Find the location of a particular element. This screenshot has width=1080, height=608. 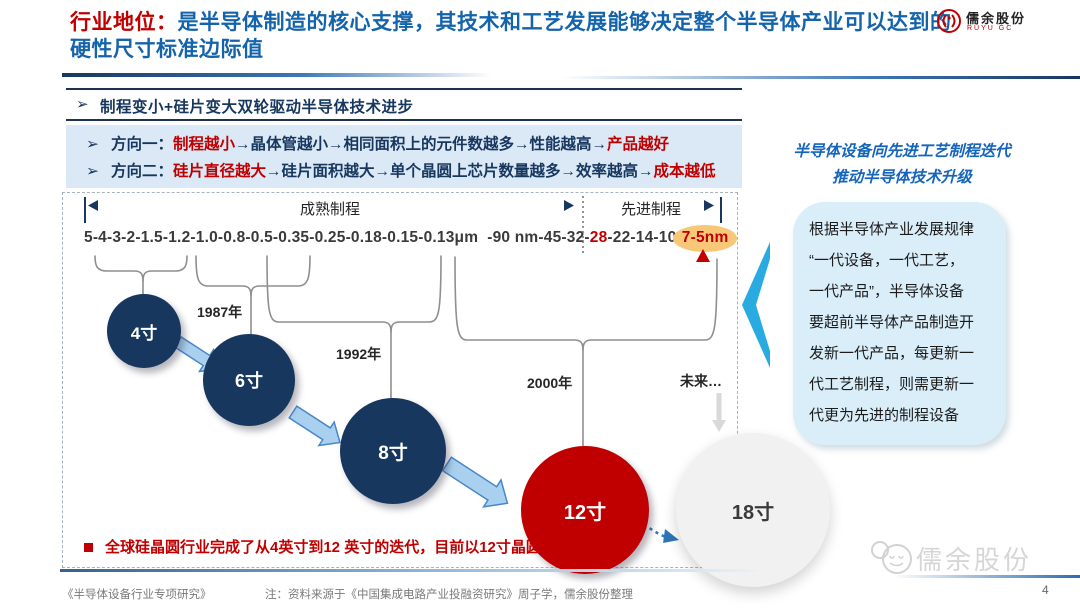

direction-lead: 硅片直径越大 is located at coordinates (220, 171).